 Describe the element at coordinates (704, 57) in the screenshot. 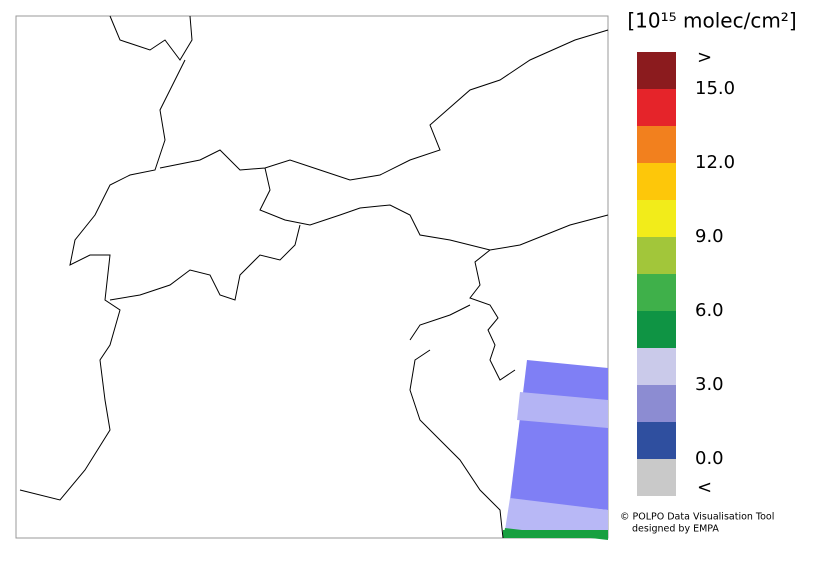

I see `colorbar-above-label: >` at that location.